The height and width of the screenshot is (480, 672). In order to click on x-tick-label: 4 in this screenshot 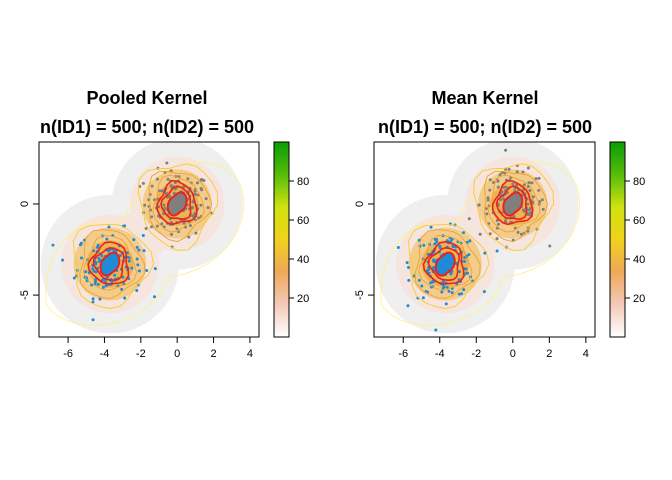, I will do `click(250, 354)`.